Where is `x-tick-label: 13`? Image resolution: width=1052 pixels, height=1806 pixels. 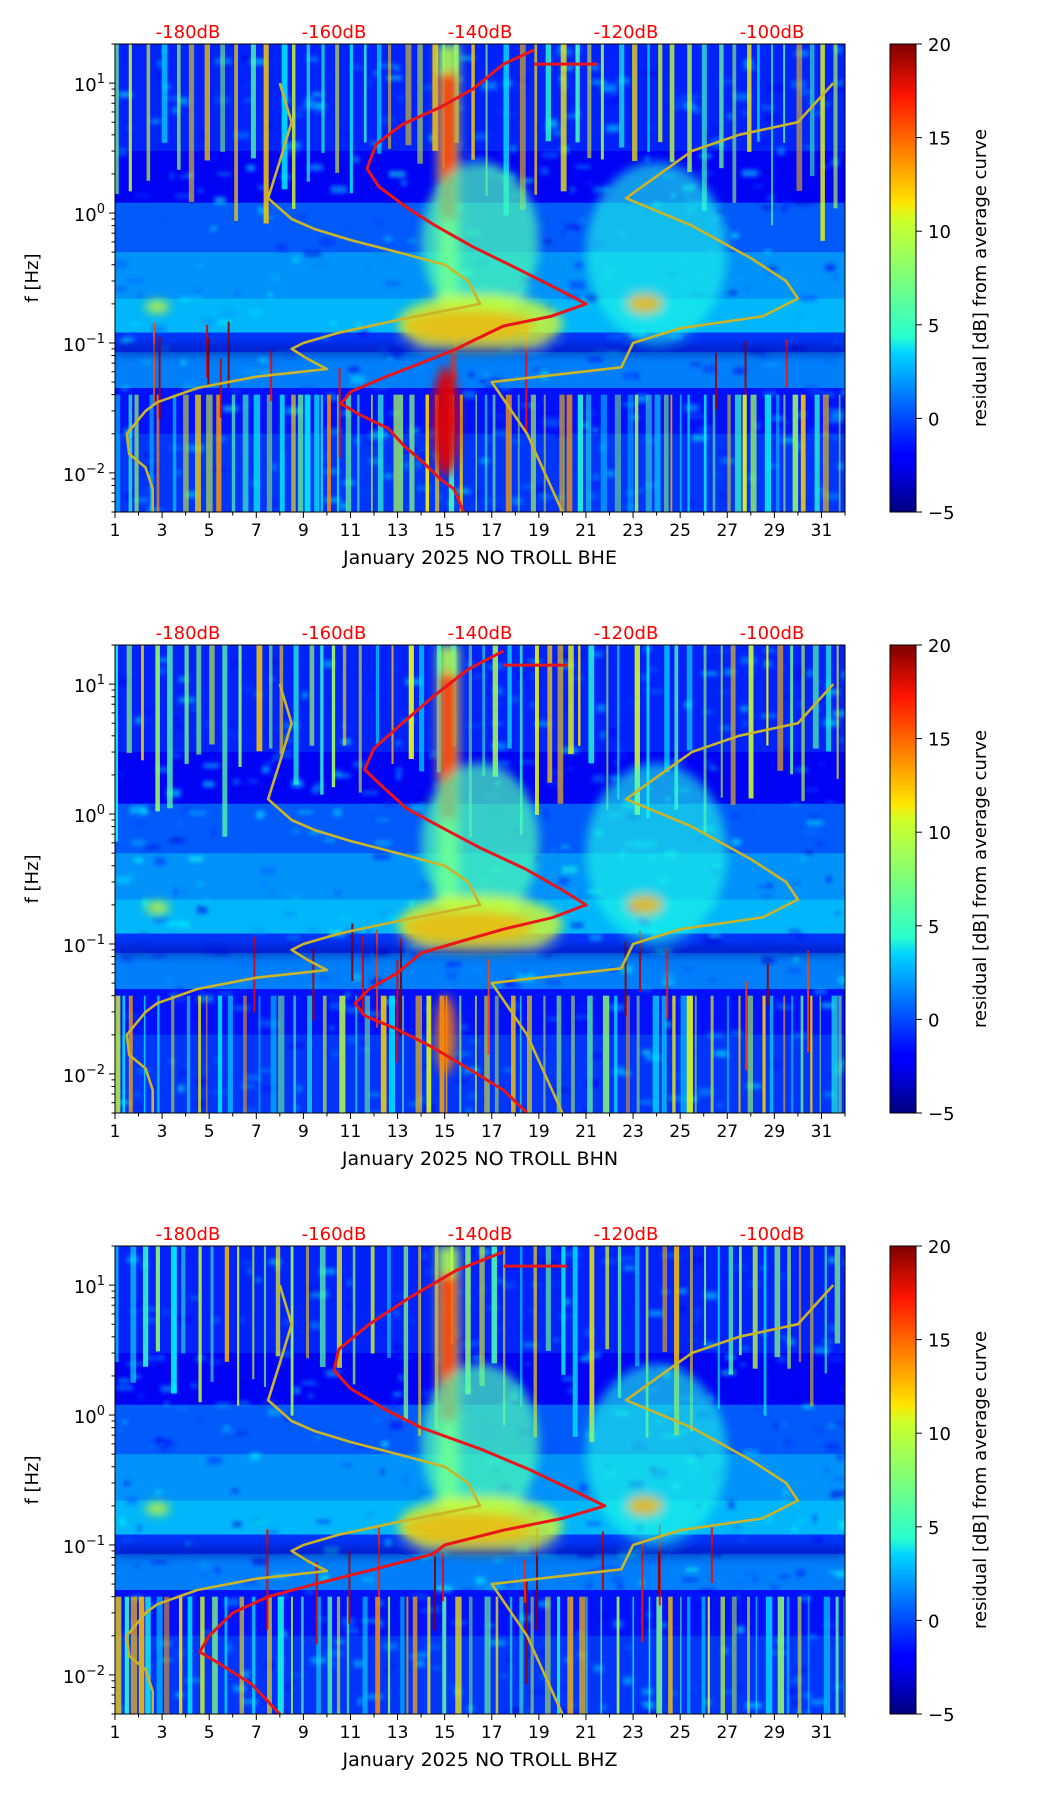 x-tick-label: 13 is located at coordinates (398, 1733).